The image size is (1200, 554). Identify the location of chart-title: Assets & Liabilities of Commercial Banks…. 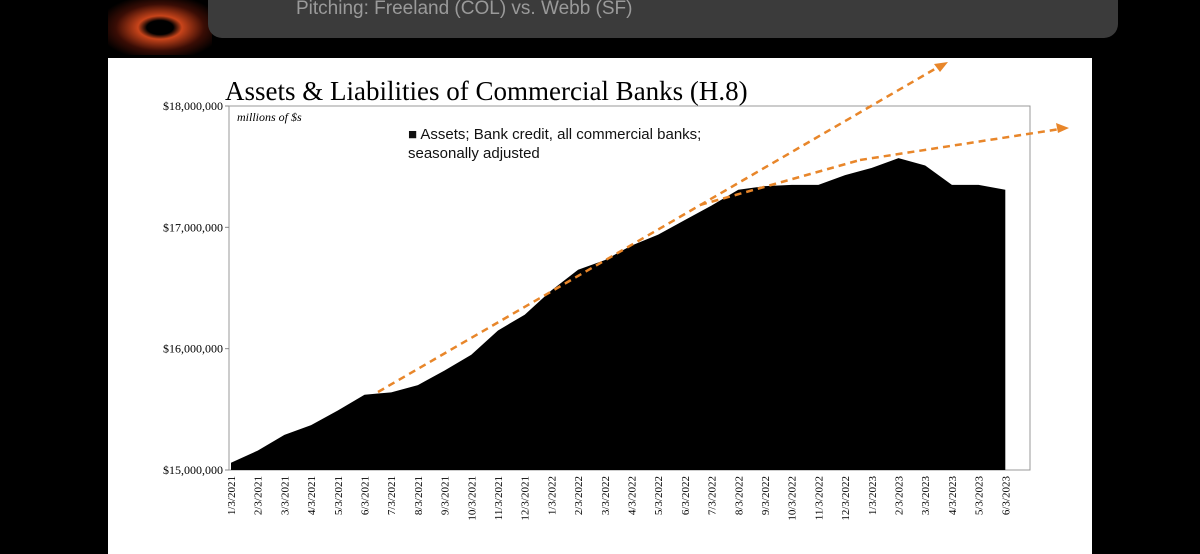
(486, 91).